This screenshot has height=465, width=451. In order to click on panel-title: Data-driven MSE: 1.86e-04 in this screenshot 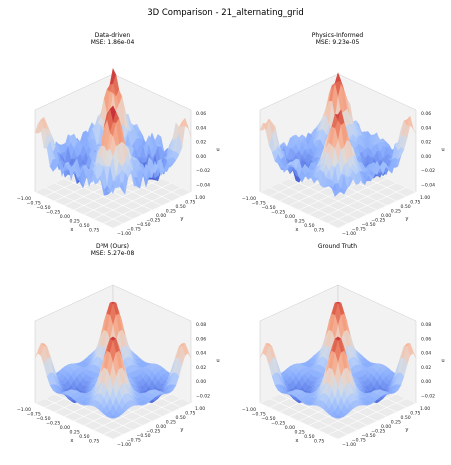, I will do `click(112, 39)`.